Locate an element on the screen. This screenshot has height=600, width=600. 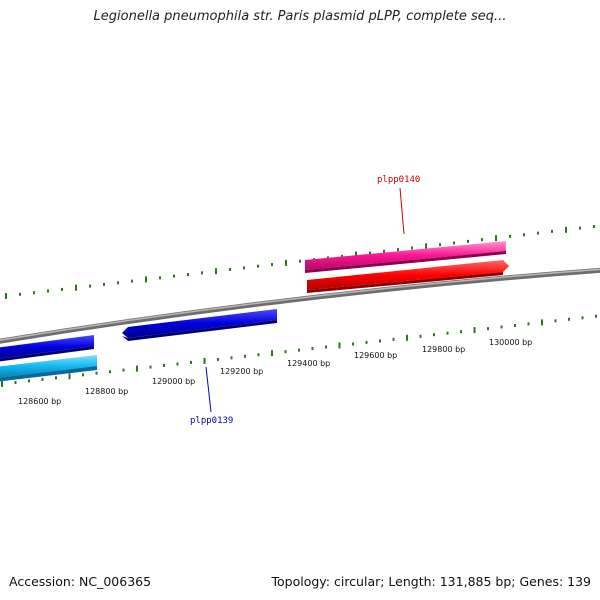
tick-marks-outer is located at coordinates (300, 262).